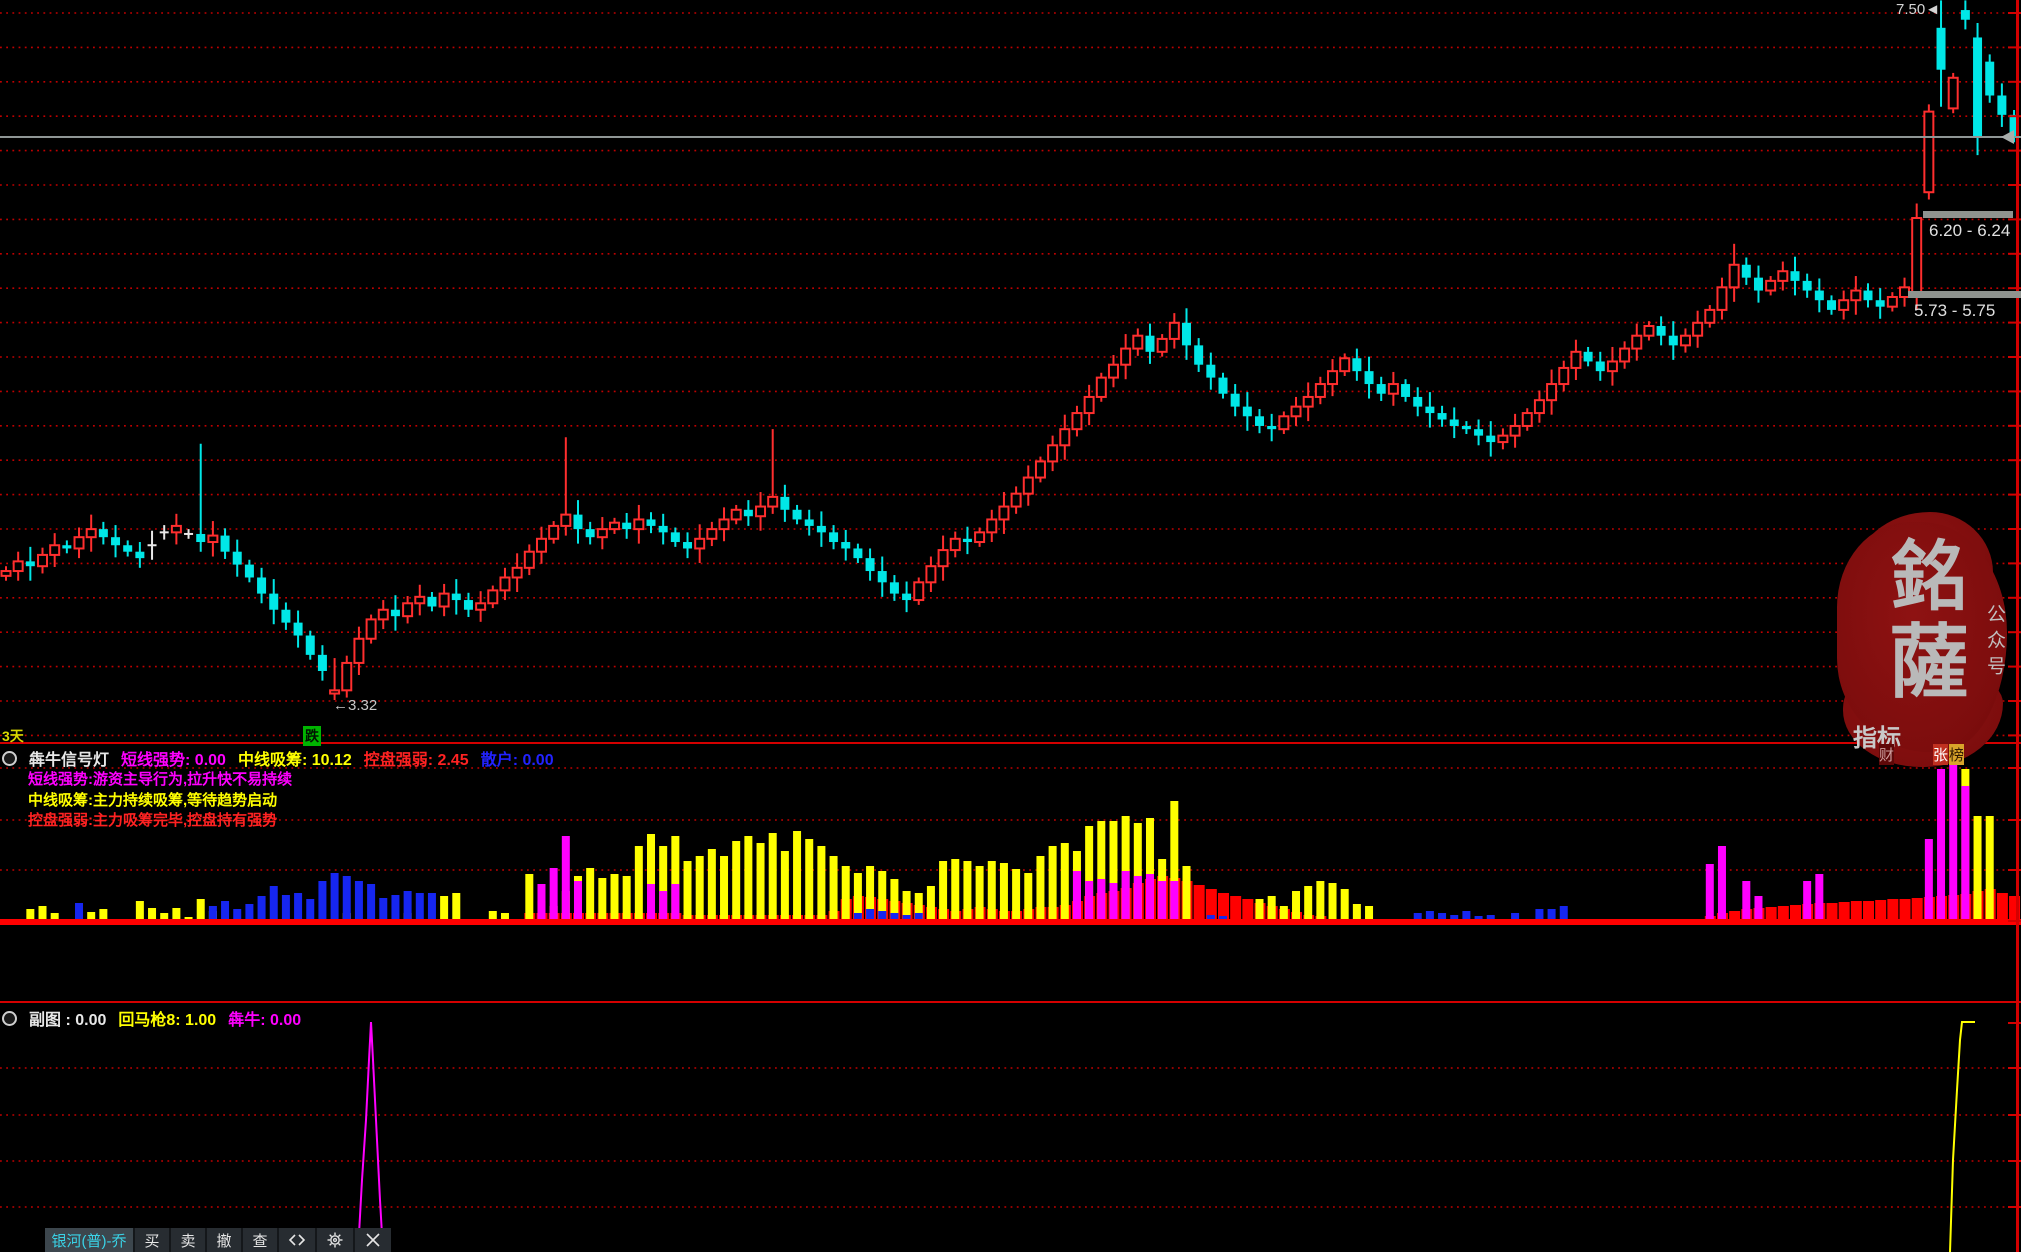 The height and width of the screenshot is (1252, 2021). Describe the element at coordinates (1010, 137) in the screenshot. I see `last-price-line` at that location.